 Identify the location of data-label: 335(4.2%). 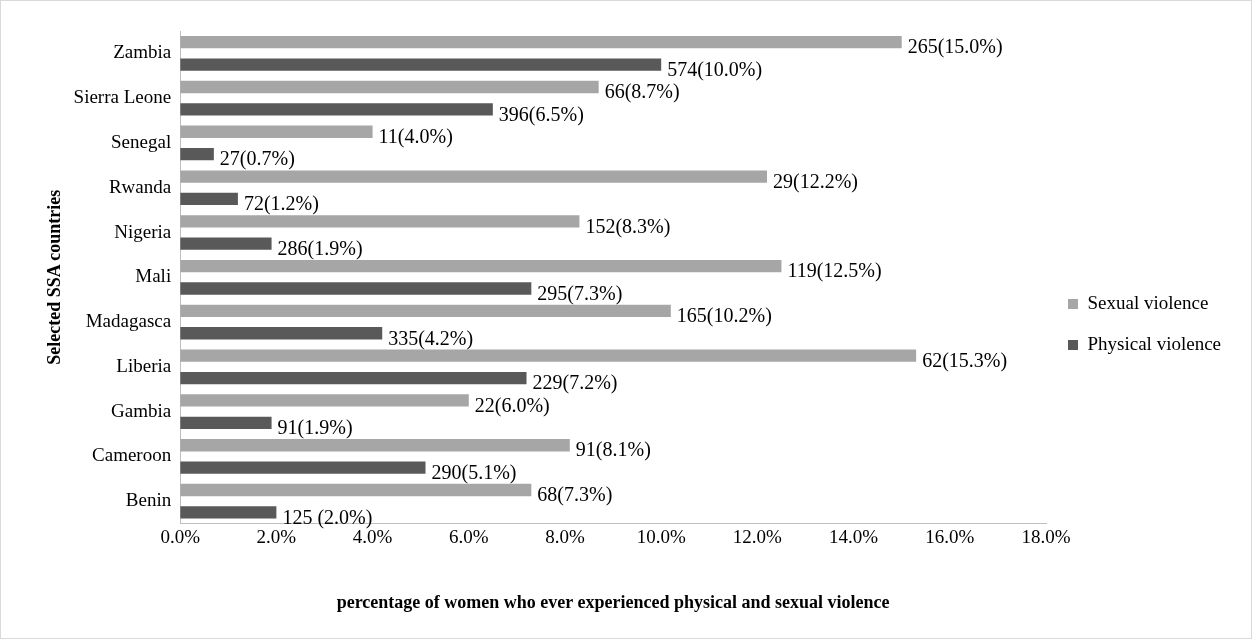
(431, 338).